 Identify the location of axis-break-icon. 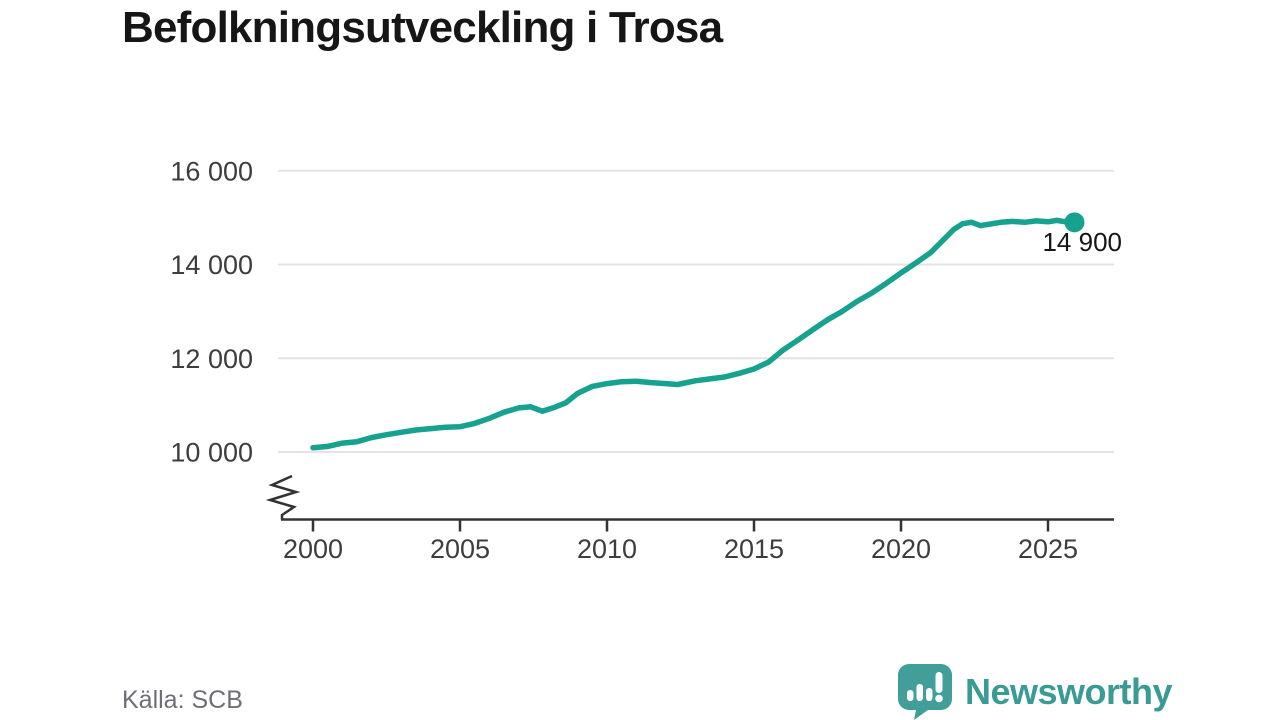
(283, 497).